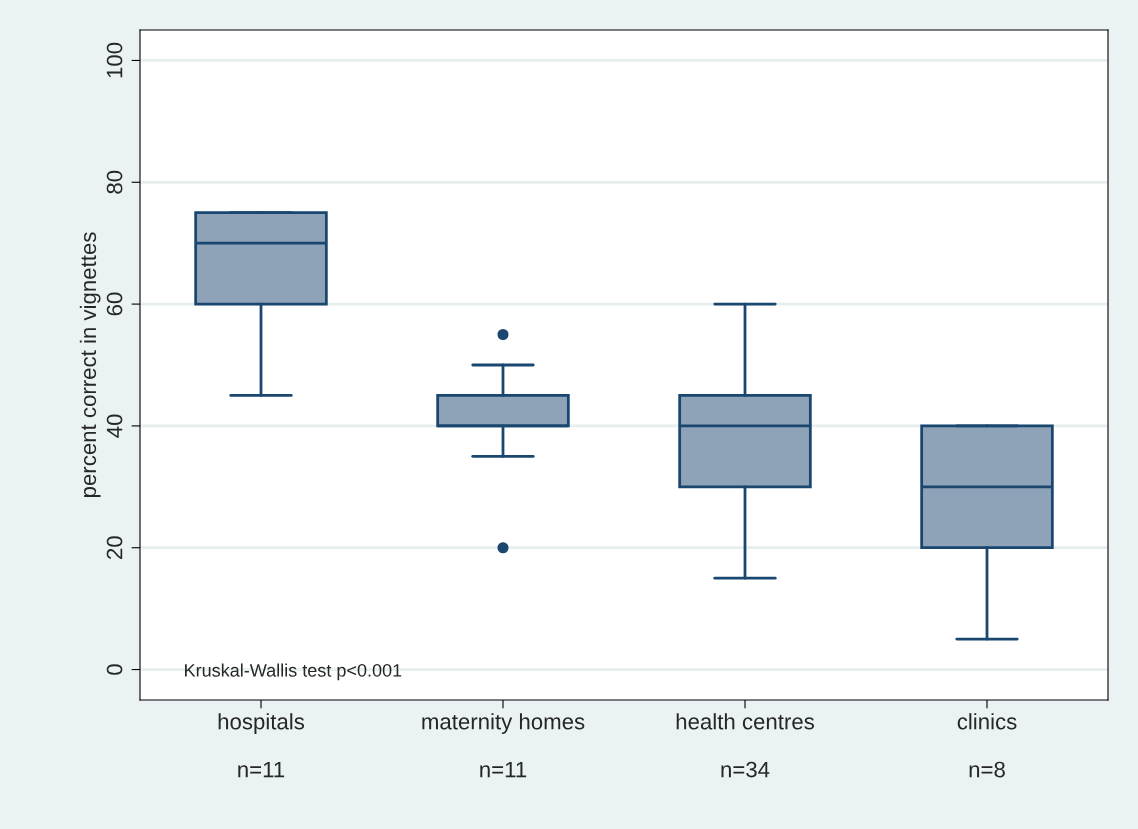 This screenshot has width=1138, height=829. What do you see at coordinates (745, 745) in the screenshot?
I see `category-label: health centres n=34` at bounding box center [745, 745].